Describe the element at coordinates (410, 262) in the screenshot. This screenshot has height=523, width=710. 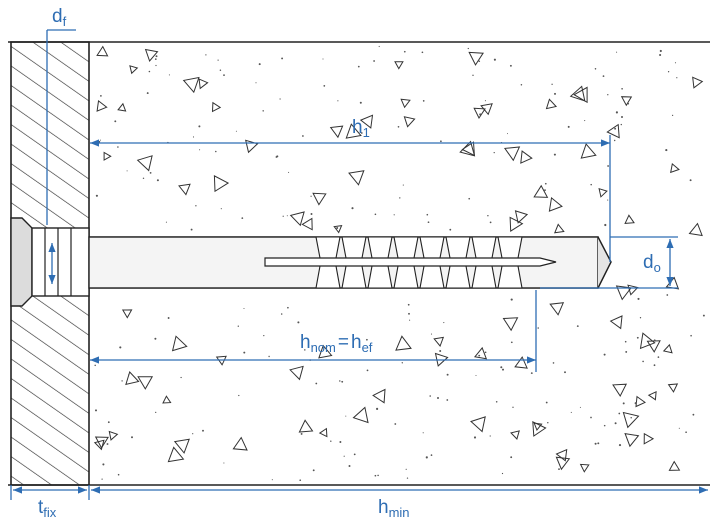
I see `screw-tip` at that location.